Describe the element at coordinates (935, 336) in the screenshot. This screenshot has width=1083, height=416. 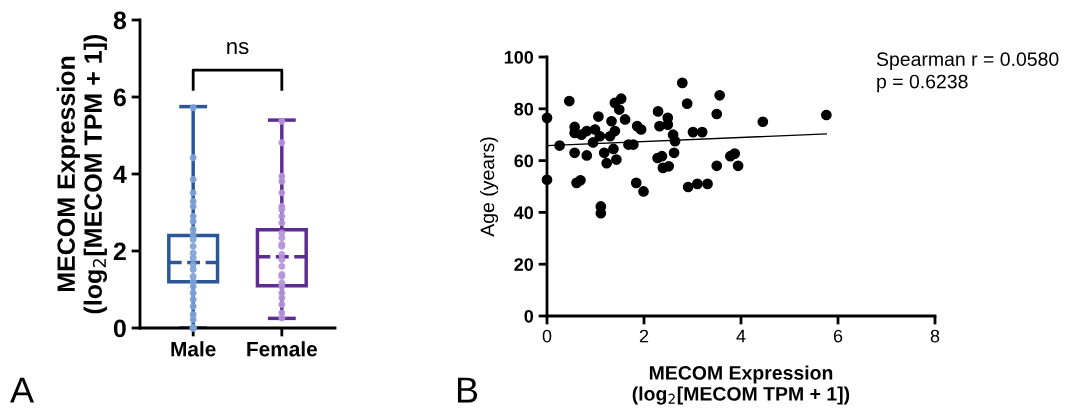
I see `x-tick-label: 8` at that location.